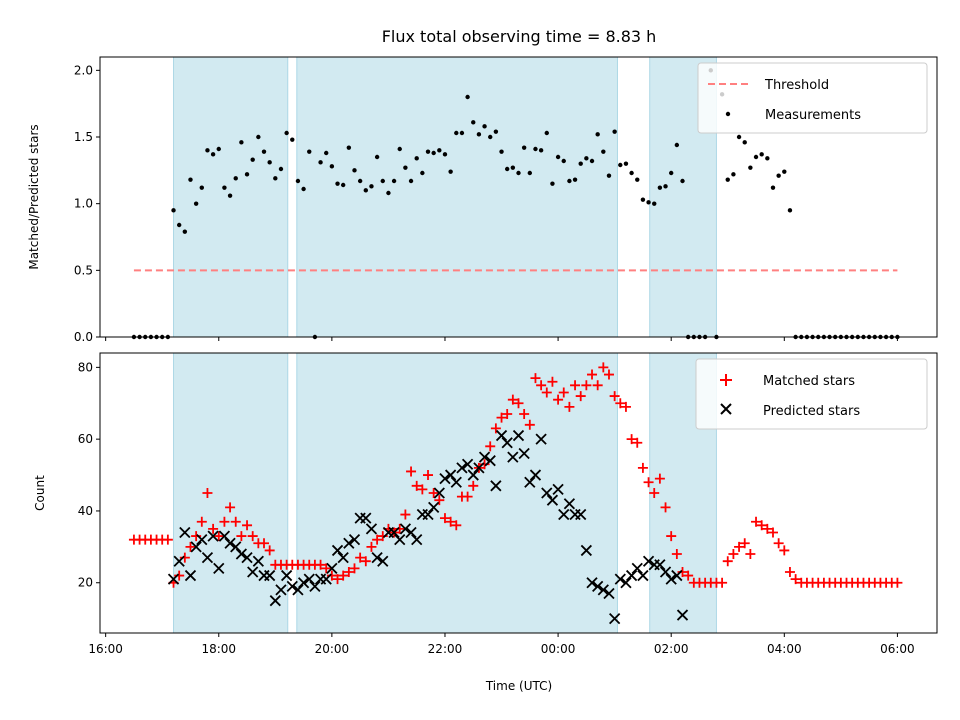 The width and height of the screenshot is (960, 720). I want to click on top-y-tick-label: 2.0, so click(83, 70).